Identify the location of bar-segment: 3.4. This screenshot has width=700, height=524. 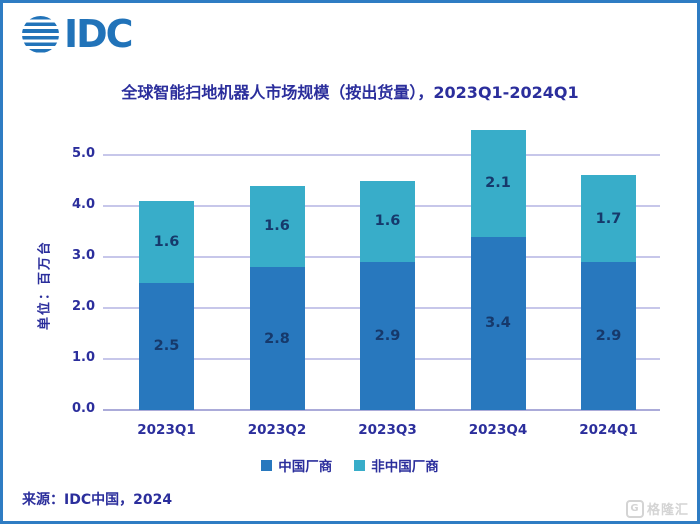
(498, 323).